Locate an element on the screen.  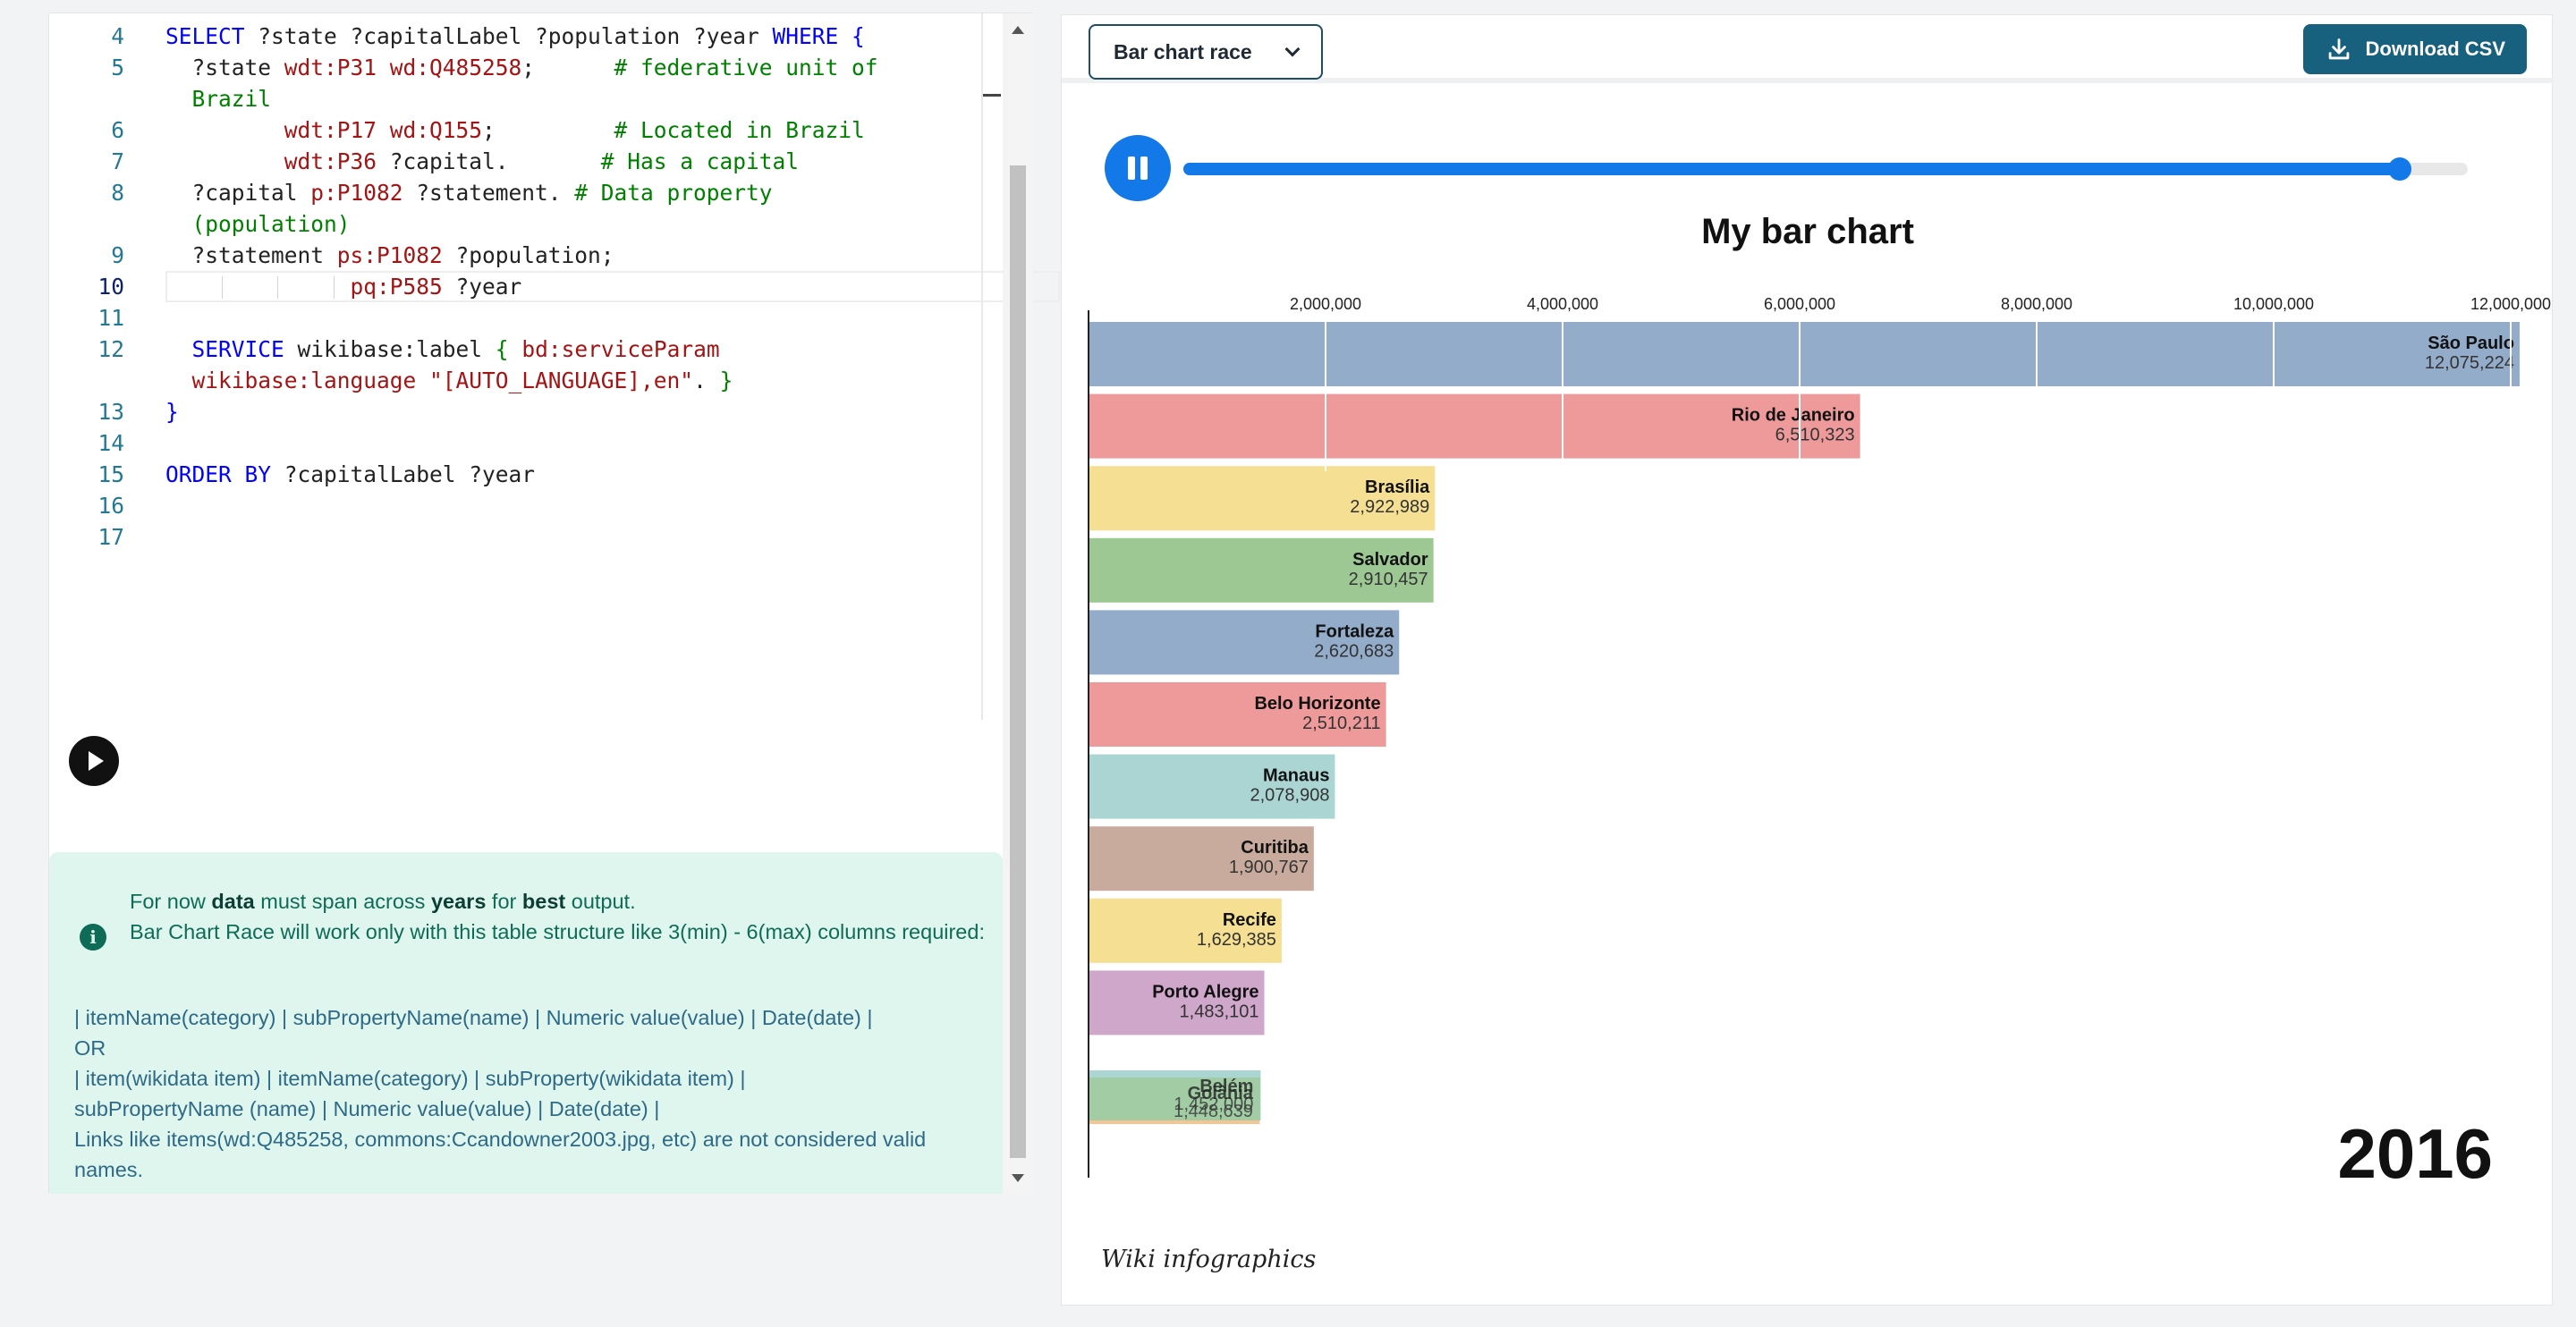
bar-name-label: Belém is located at coordinates (1226, 1086).